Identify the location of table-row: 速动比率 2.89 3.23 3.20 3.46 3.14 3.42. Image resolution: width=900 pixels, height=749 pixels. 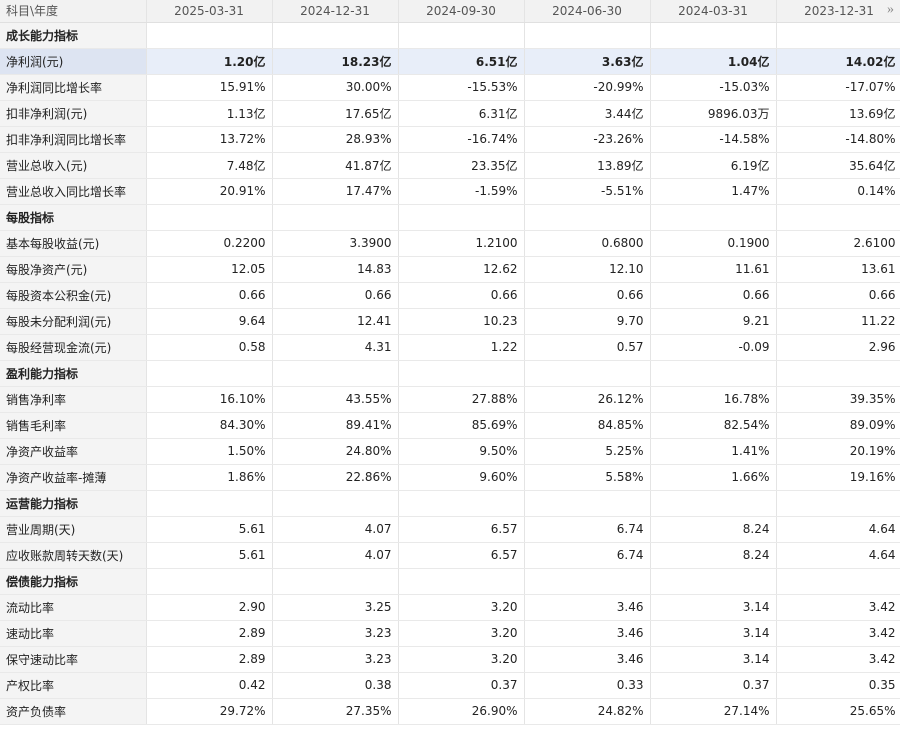
(450, 633).